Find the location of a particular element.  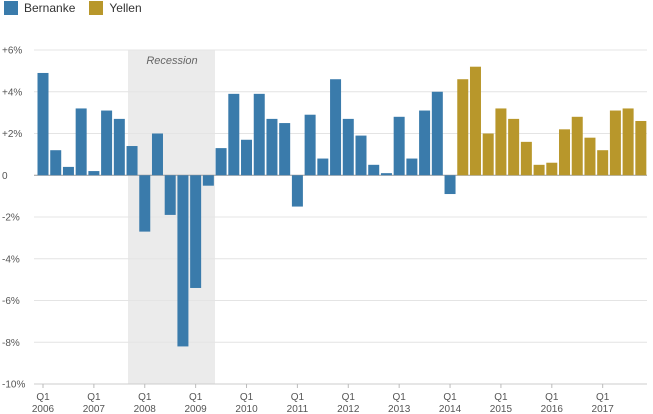

x-tick-label-year: 2010 is located at coordinates (246, 409).